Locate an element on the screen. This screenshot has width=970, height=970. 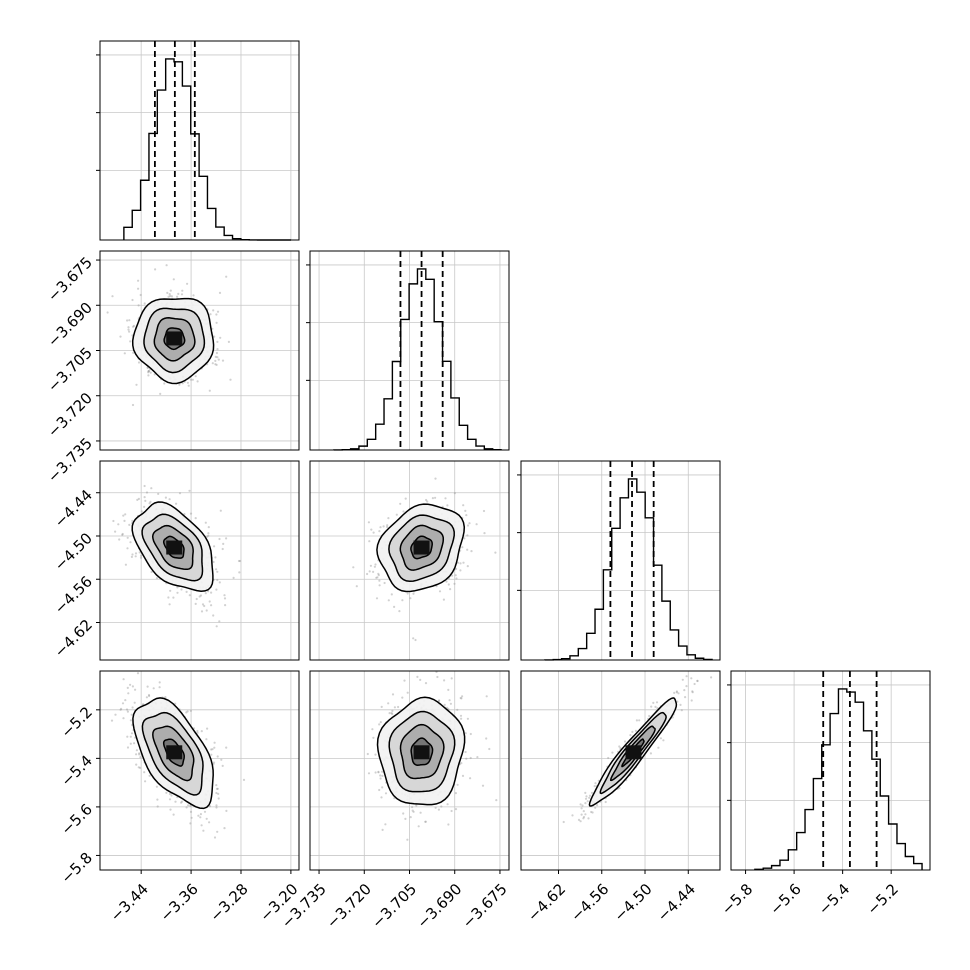
scatter-panel-3-2: −4.62−4.56−4.50−4.44 is located at coordinates (620, 795).